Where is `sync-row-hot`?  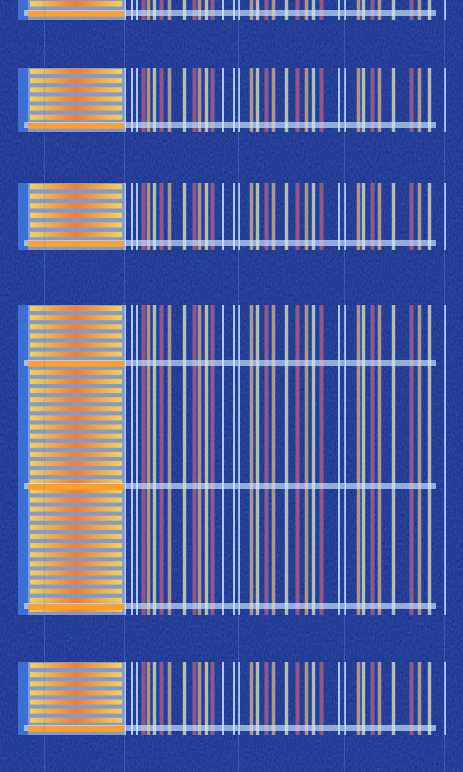 sync-row-hot is located at coordinates (76, 14).